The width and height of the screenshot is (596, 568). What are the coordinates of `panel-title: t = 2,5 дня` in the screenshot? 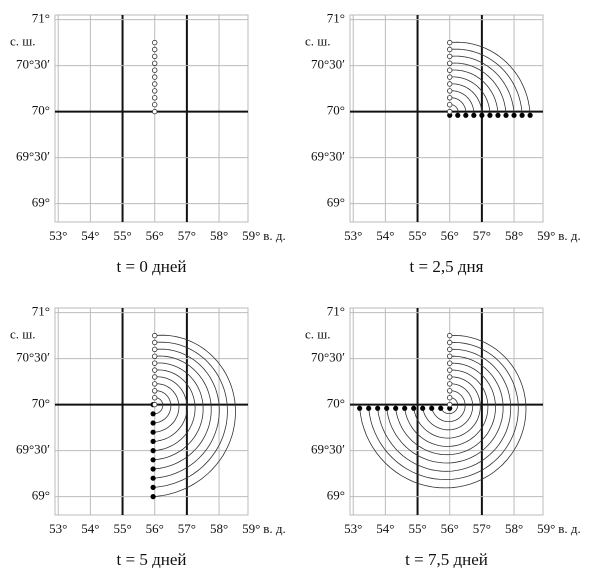 It's located at (447, 266).